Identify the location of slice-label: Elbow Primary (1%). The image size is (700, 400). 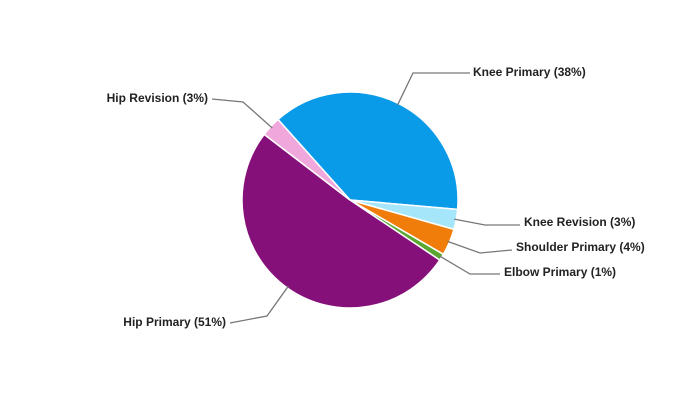
(560, 272).